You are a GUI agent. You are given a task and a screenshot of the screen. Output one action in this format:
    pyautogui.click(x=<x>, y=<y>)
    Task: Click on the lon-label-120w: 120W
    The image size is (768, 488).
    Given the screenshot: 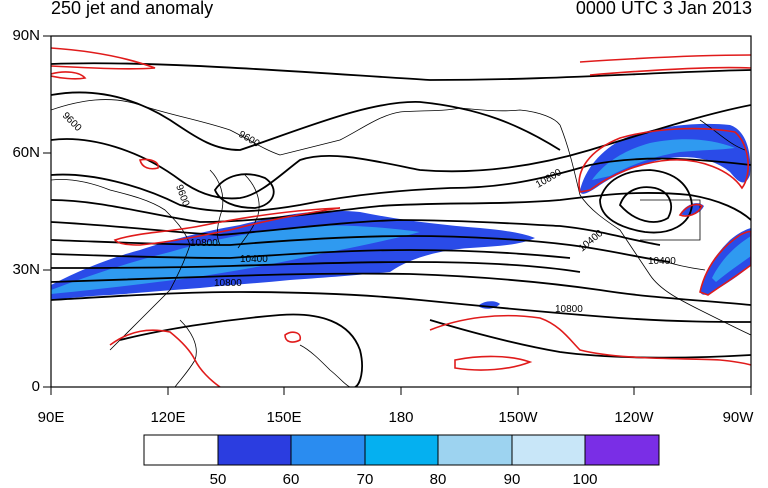 What is the action you would take?
    pyautogui.click(x=634, y=417)
    